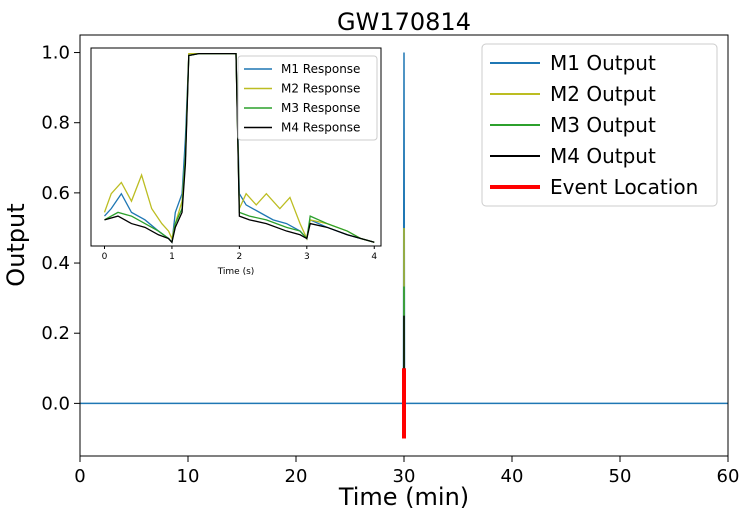 This screenshot has height=520, width=748. Describe the element at coordinates (512, 476) in the screenshot. I see `x-tick-label: 40` at that location.